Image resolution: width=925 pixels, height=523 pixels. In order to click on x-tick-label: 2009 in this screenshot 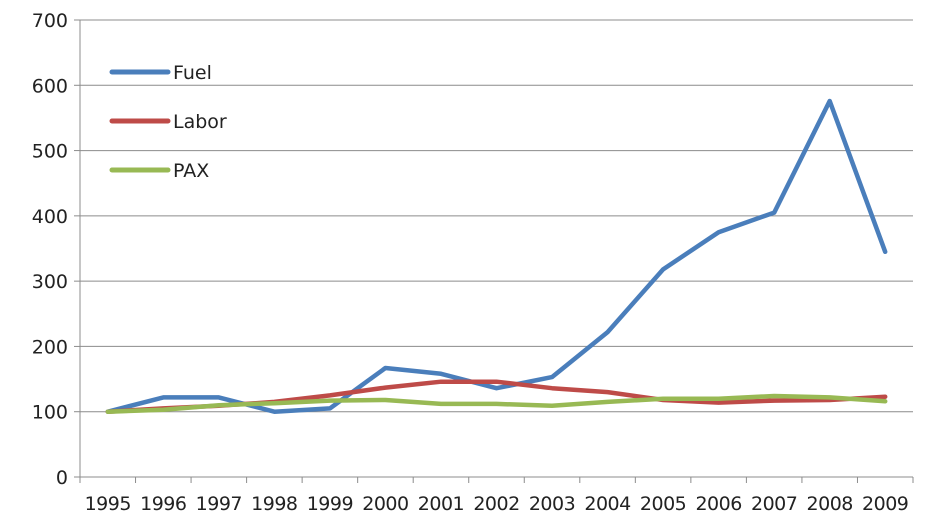, I will do `click(885, 504)`.